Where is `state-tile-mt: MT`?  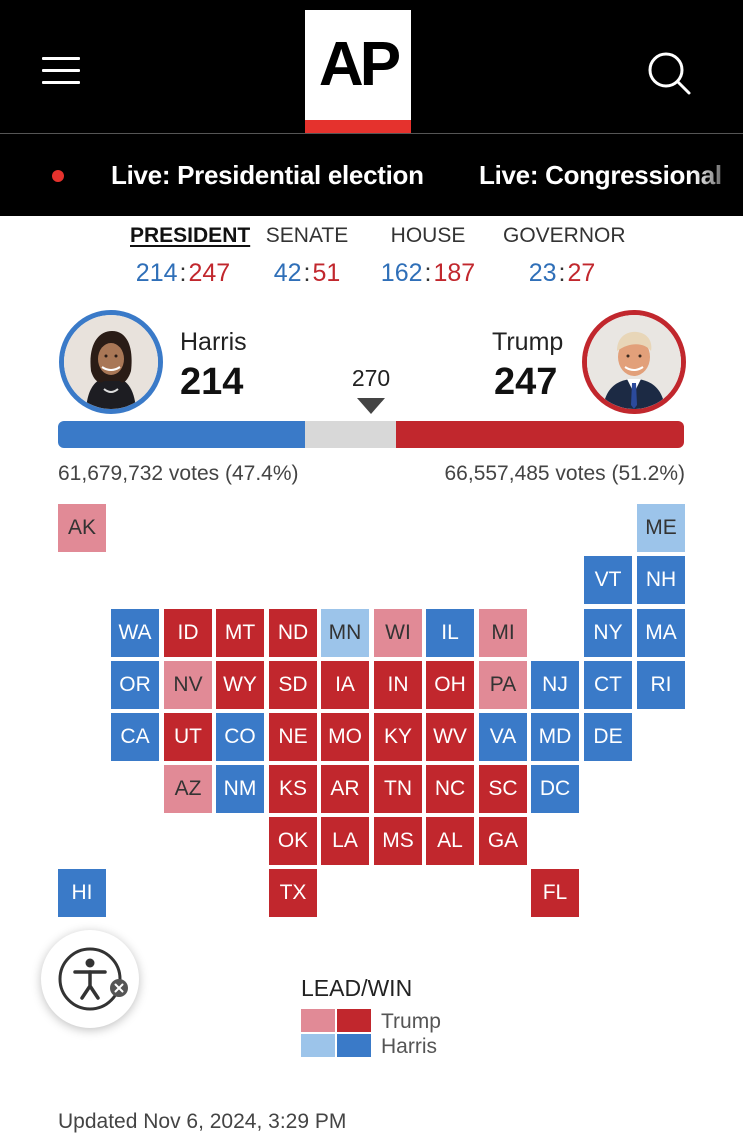 state-tile-mt: MT is located at coordinates (240, 633).